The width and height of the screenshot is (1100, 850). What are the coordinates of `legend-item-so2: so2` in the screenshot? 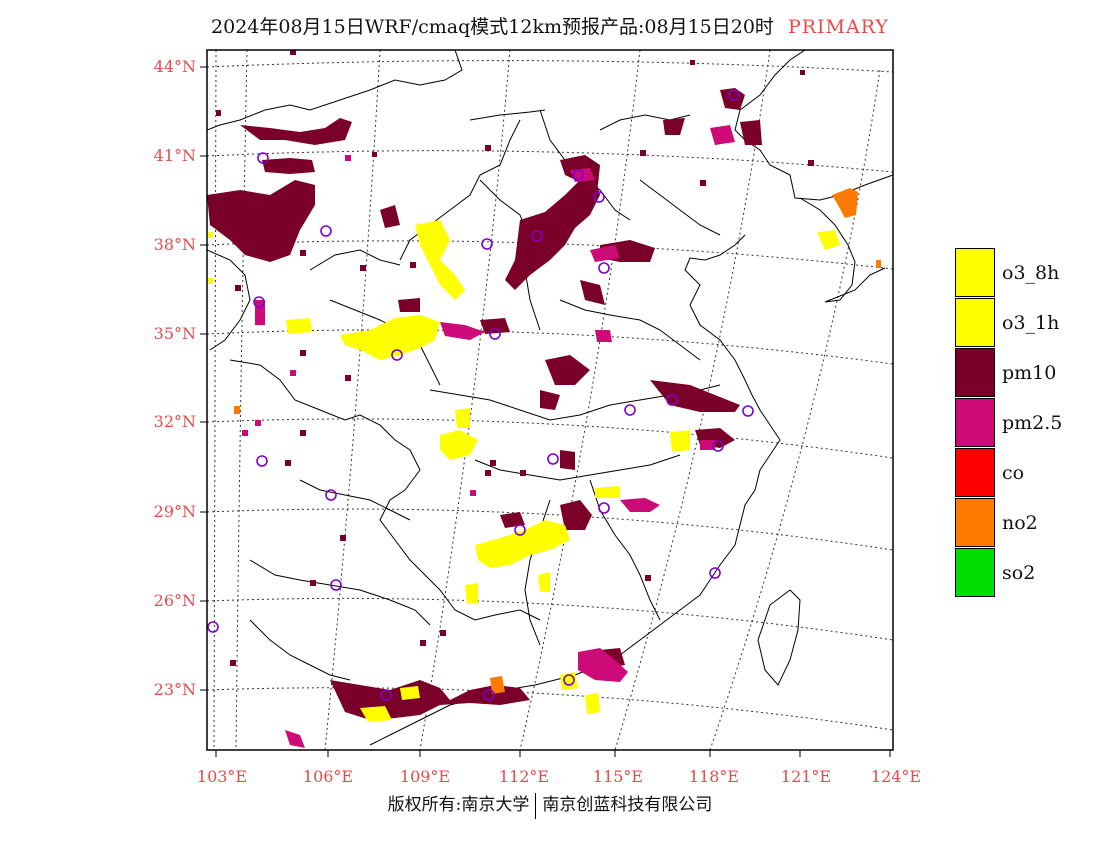 It's located at (1027, 573).